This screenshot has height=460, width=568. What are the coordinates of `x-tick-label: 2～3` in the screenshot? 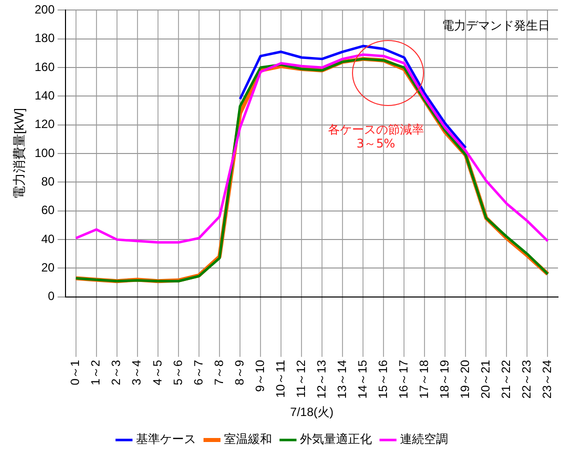 It's located at (116, 373).